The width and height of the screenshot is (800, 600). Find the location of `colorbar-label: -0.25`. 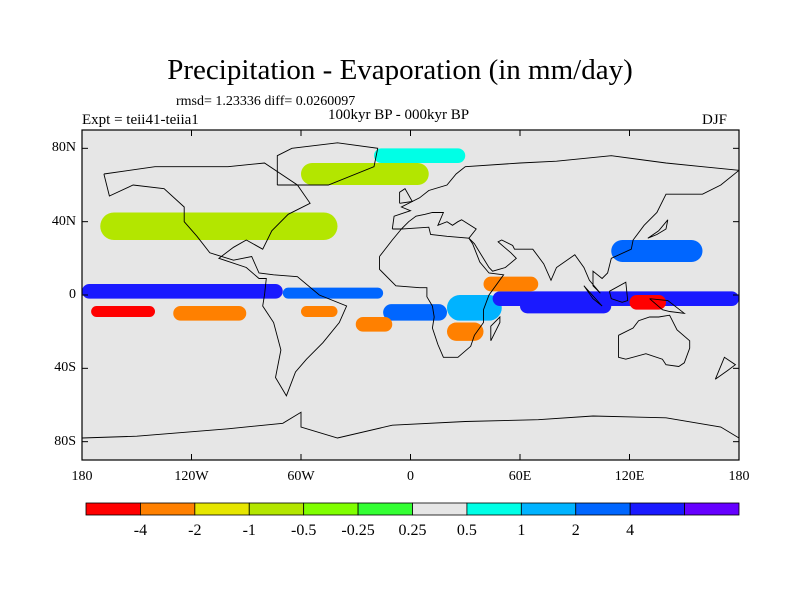

colorbar-label: -0.25 is located at coordinates (358, 530).